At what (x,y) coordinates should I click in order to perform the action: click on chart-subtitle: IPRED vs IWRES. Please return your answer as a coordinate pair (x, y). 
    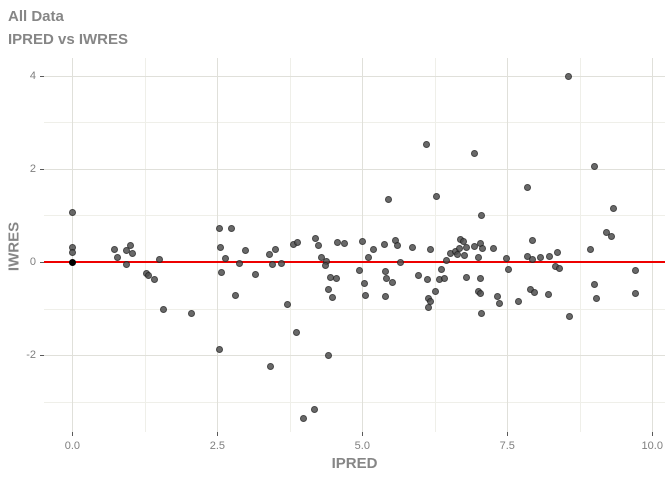
    Looking at the image, I should click on (68, 39).